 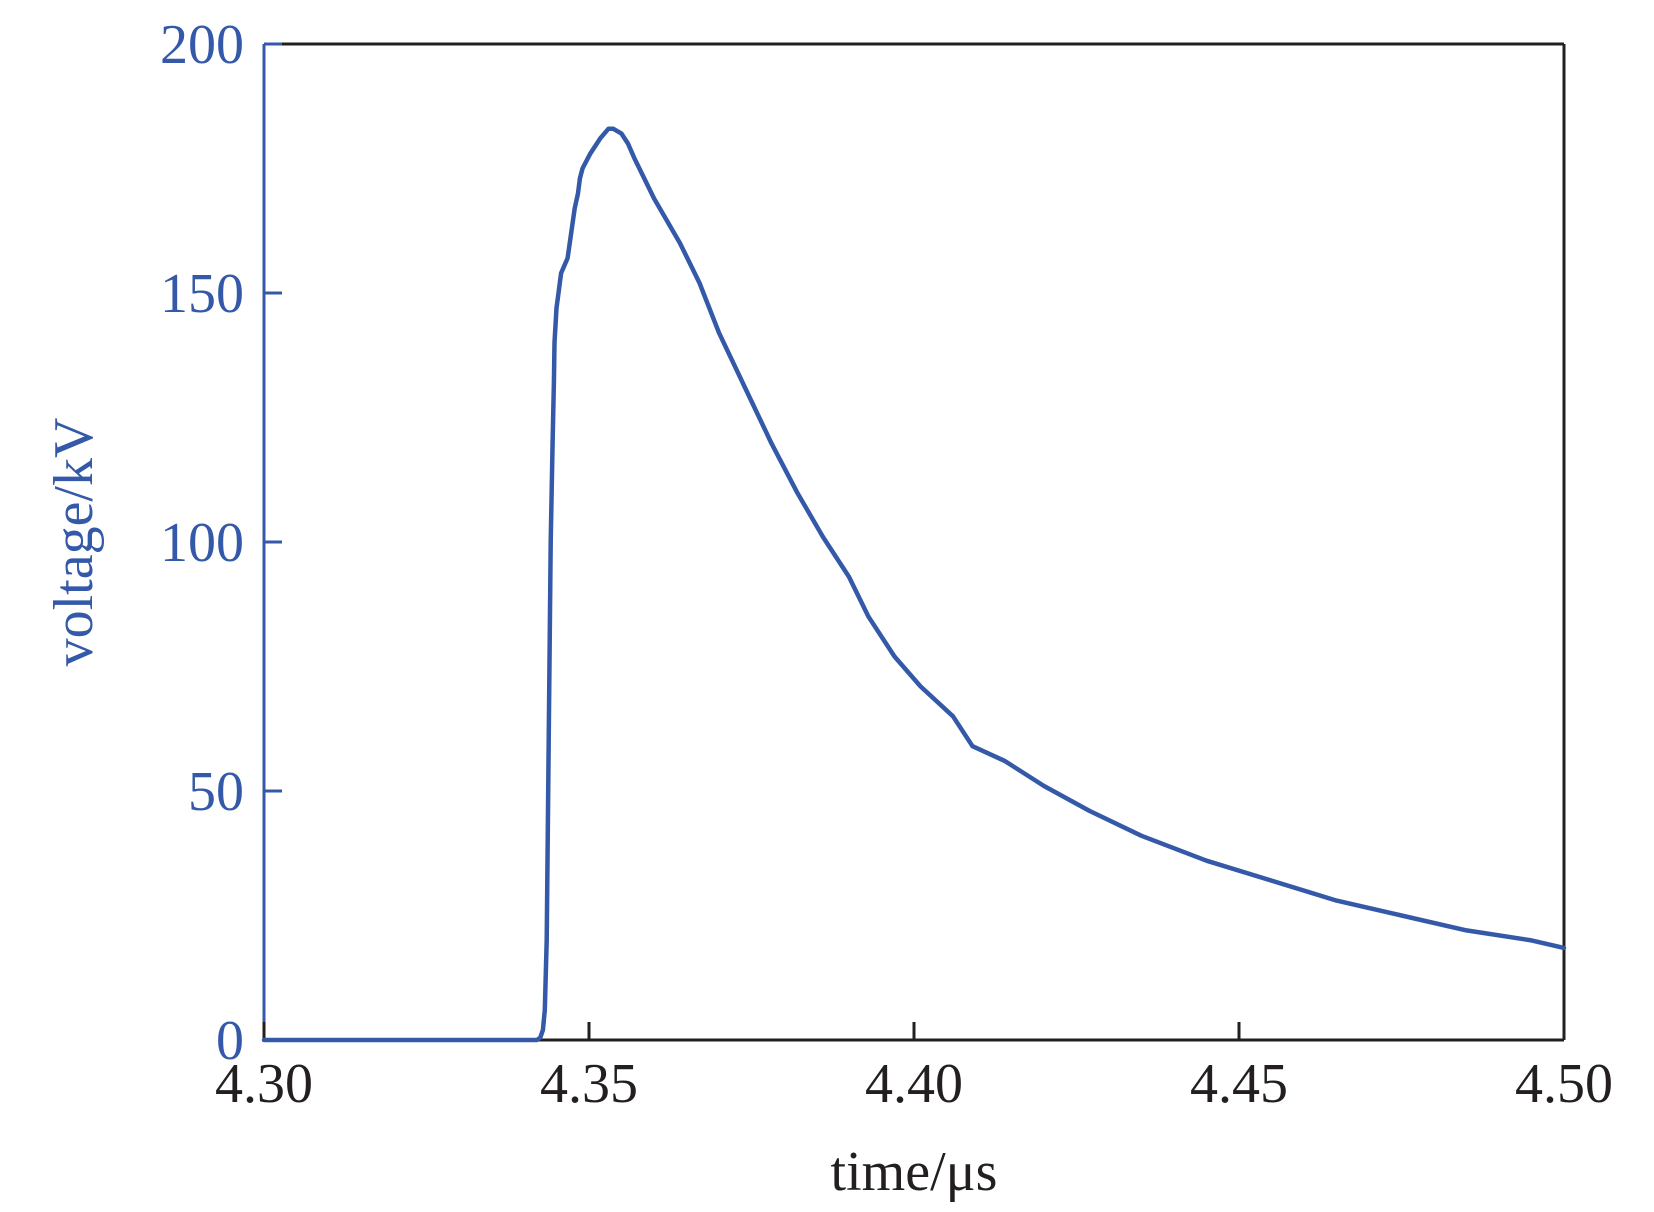 What do you see at coordinates (202, 45) in the screenshot?
I see `y-tick-label: 200` at bounding box center [202, 45].